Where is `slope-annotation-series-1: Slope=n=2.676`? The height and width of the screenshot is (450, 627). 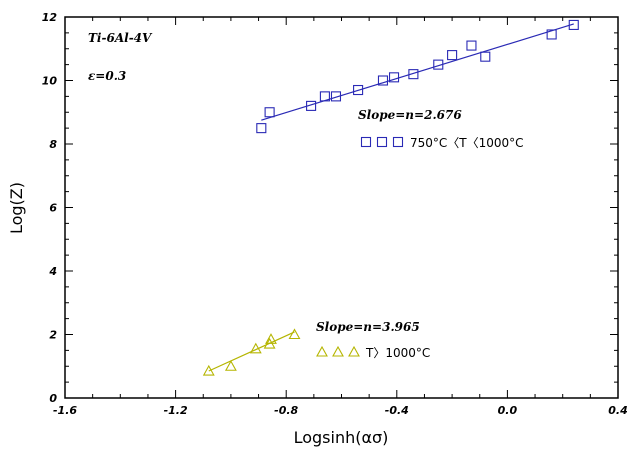
slope-annotation-series-1: Slope=n=2.676 is located at coordinates (410, 115).